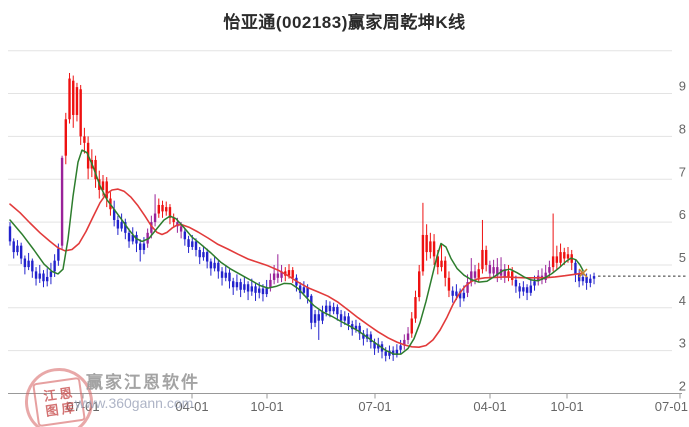 Image resolution: width=689 pixels, height=427 pixels. I want to click on chart-title: 怡亚通(002183)赢家周乾坤K线, so click(344, 22).